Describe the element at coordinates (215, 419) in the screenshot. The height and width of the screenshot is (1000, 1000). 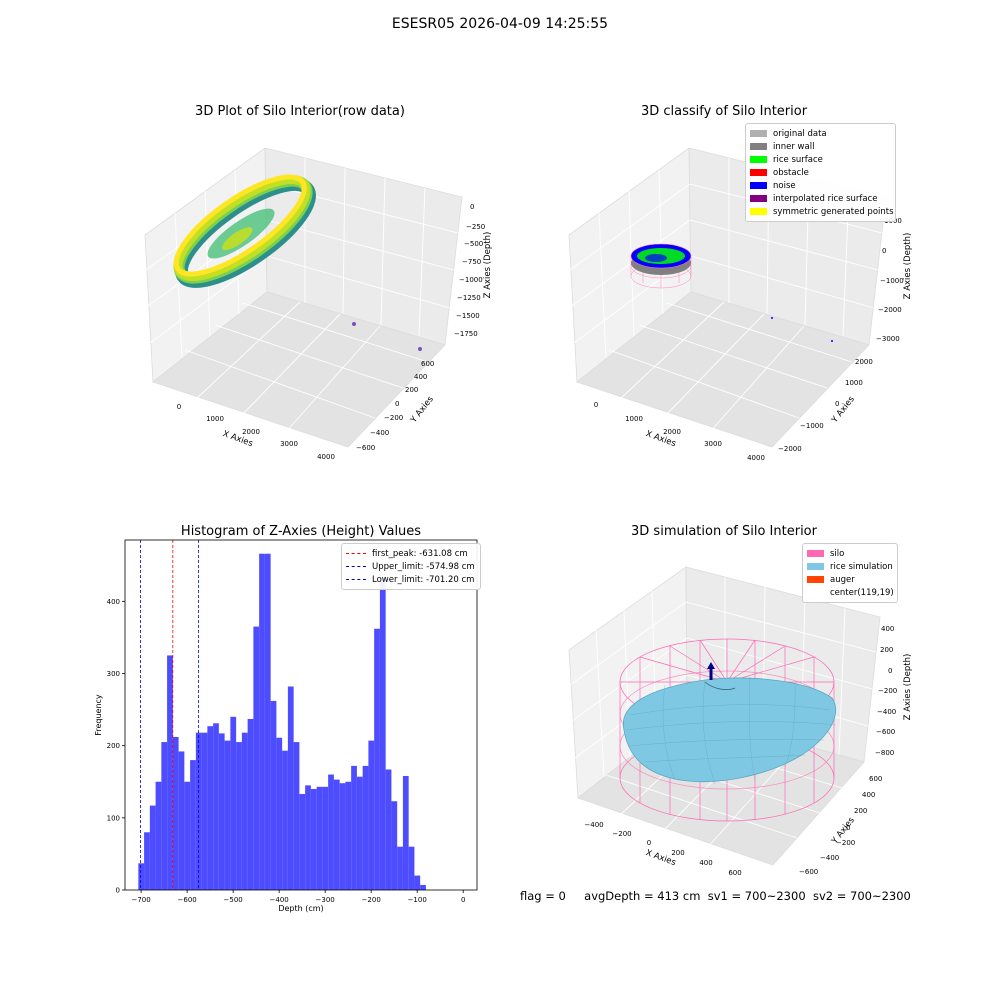
I see `plot1-xtick: 1000` at that location.